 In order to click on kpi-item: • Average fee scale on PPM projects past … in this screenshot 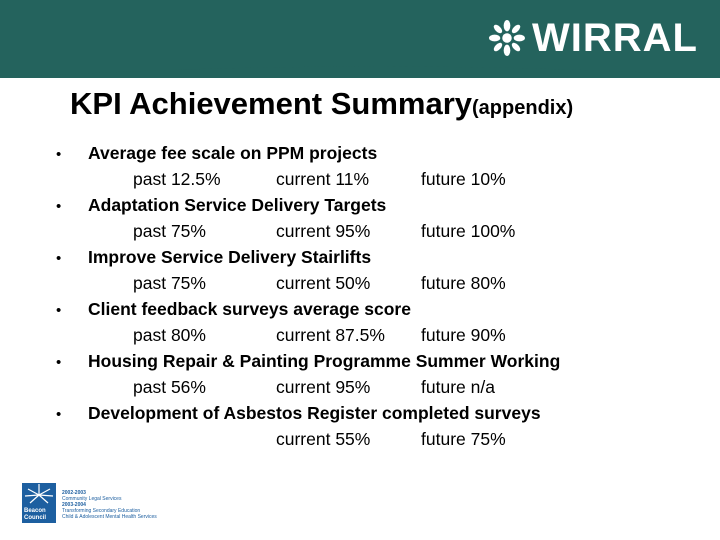, I will do `click(376, 166)`.